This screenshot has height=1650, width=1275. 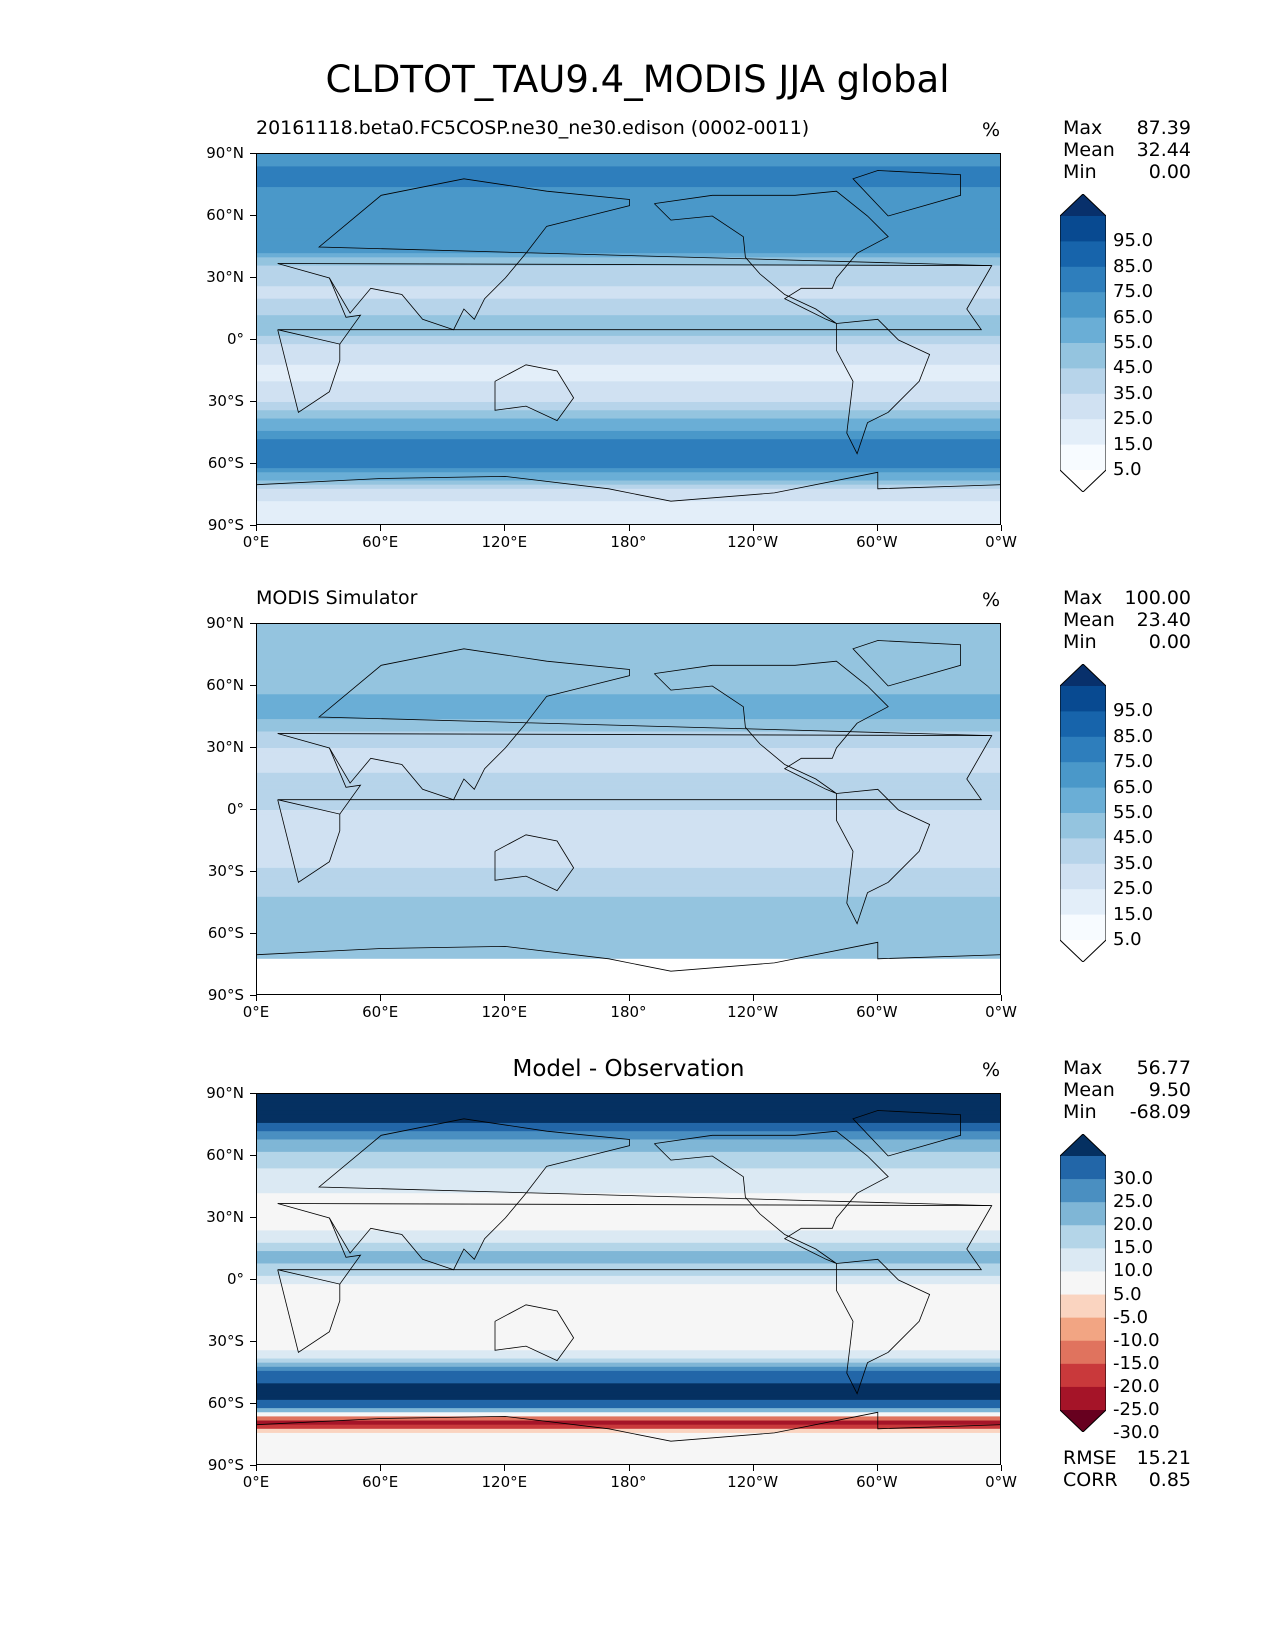 What do you see at coordinates (1133, 1202) in the screenshot?
I see `colorbar-tick-label: 25.0` at bounding box center [1133, 1202].